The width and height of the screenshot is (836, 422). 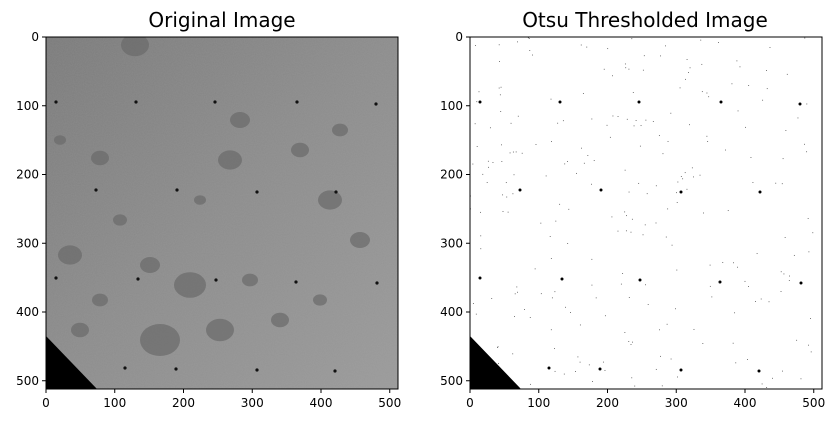 I want to click on black-corner, so click(x=495, y=362).